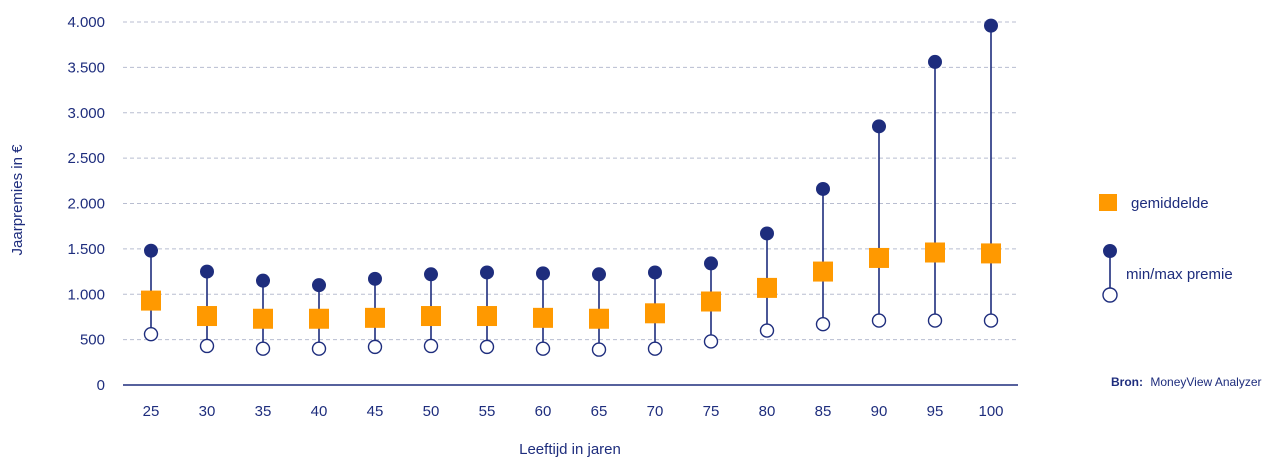 The width and height of the screenshot is (1267, 462). I want to click on x-axis-ticks: 25 30 35 40 45 50 55 60 65 70 75 80 85 90 95 100, so click(573, 411).